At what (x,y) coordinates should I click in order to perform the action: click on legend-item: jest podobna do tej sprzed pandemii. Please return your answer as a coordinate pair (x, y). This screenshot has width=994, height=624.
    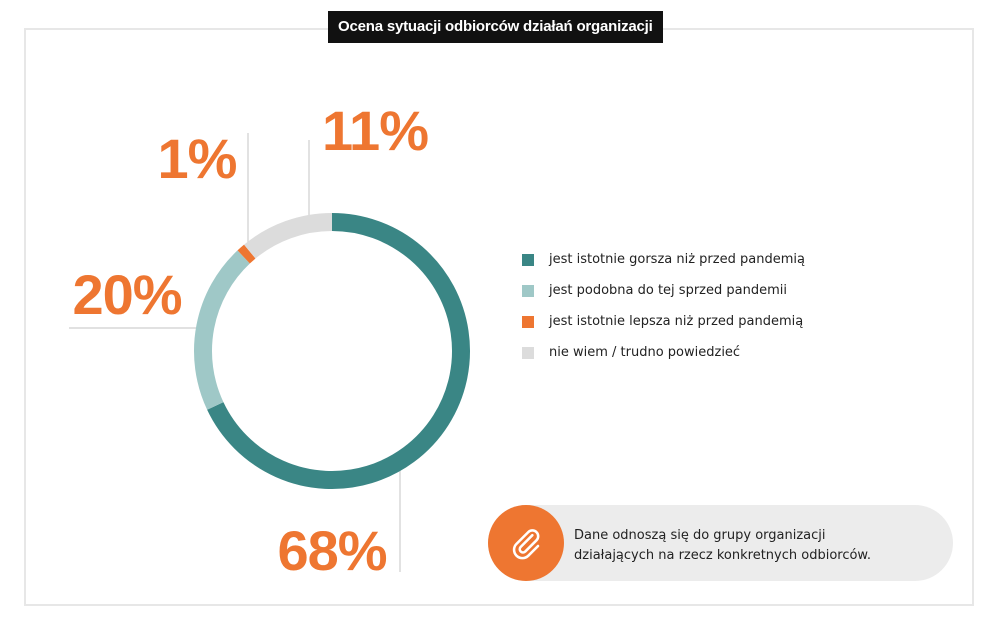
    Looking at the image, I should click on (663, 290).